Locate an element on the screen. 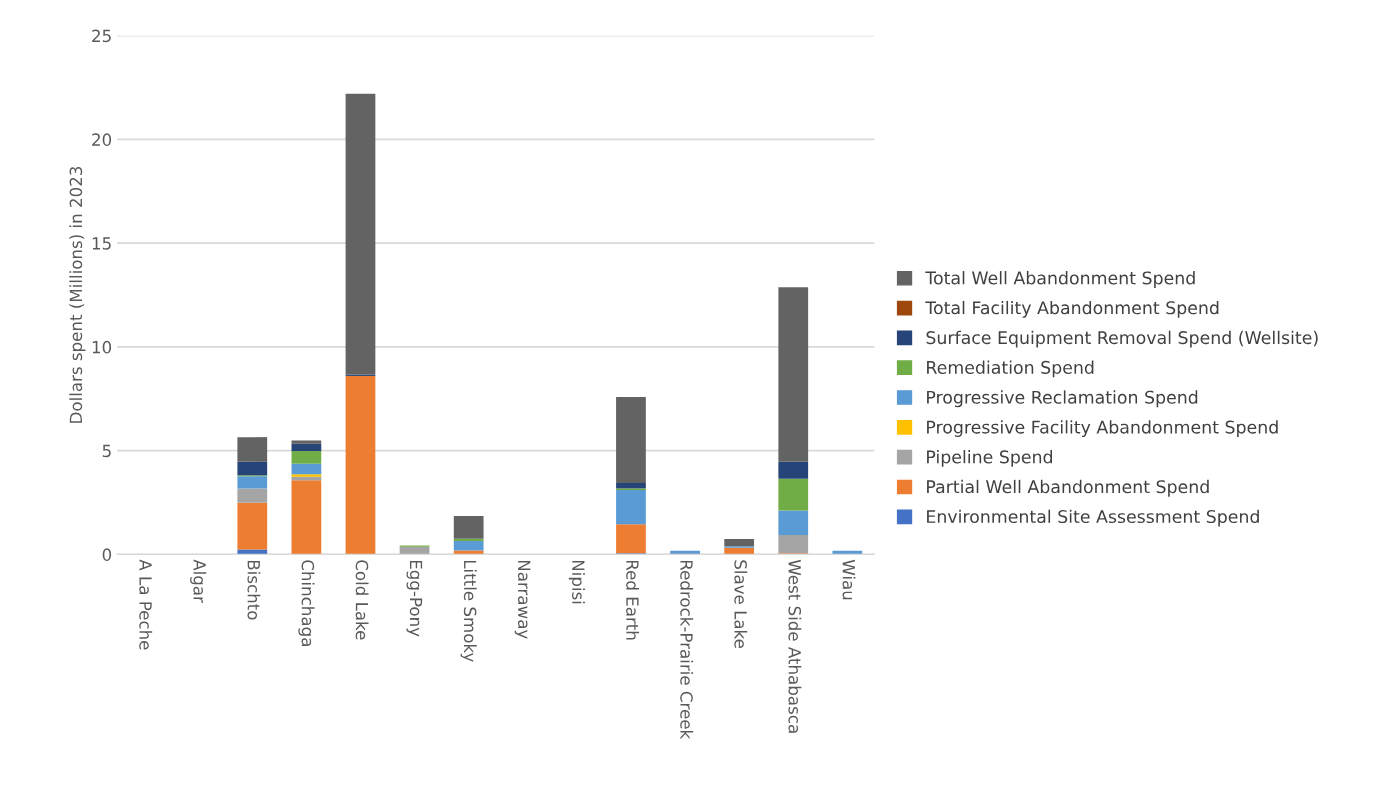 The height and width of the screenshot is (792, 1377). x-tick-label: Narraway is located at coordinates (522, 599).